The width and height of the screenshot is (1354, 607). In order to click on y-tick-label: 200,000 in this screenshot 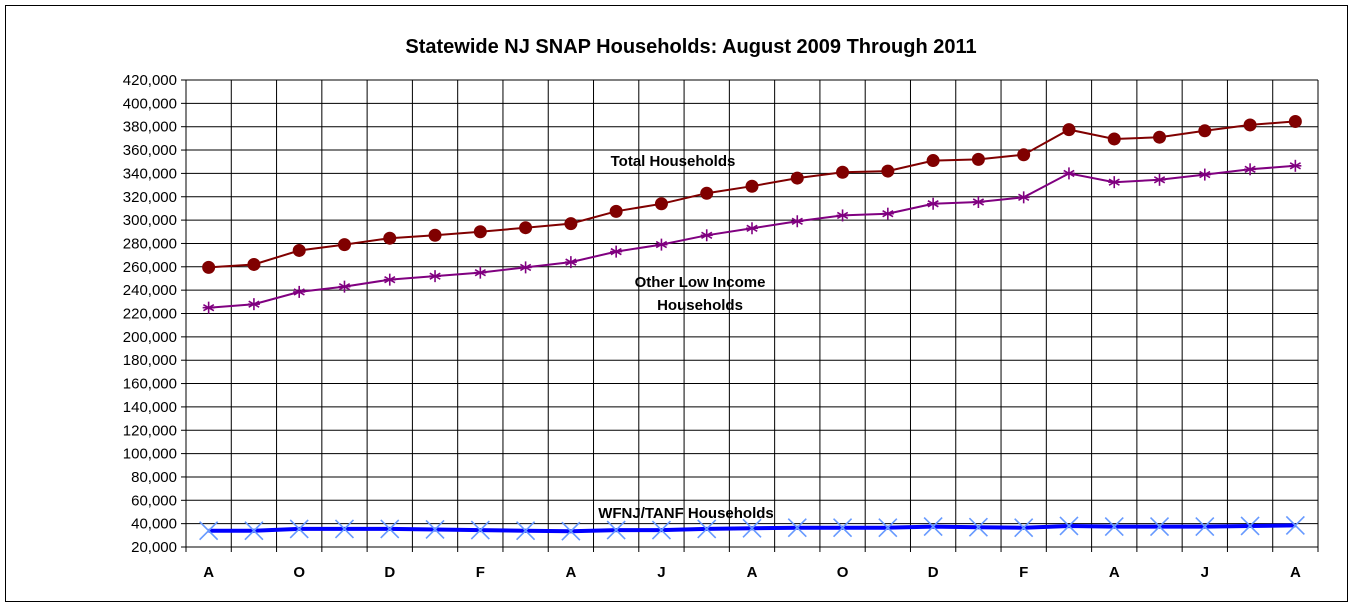, I will do `click(150, 337)`.